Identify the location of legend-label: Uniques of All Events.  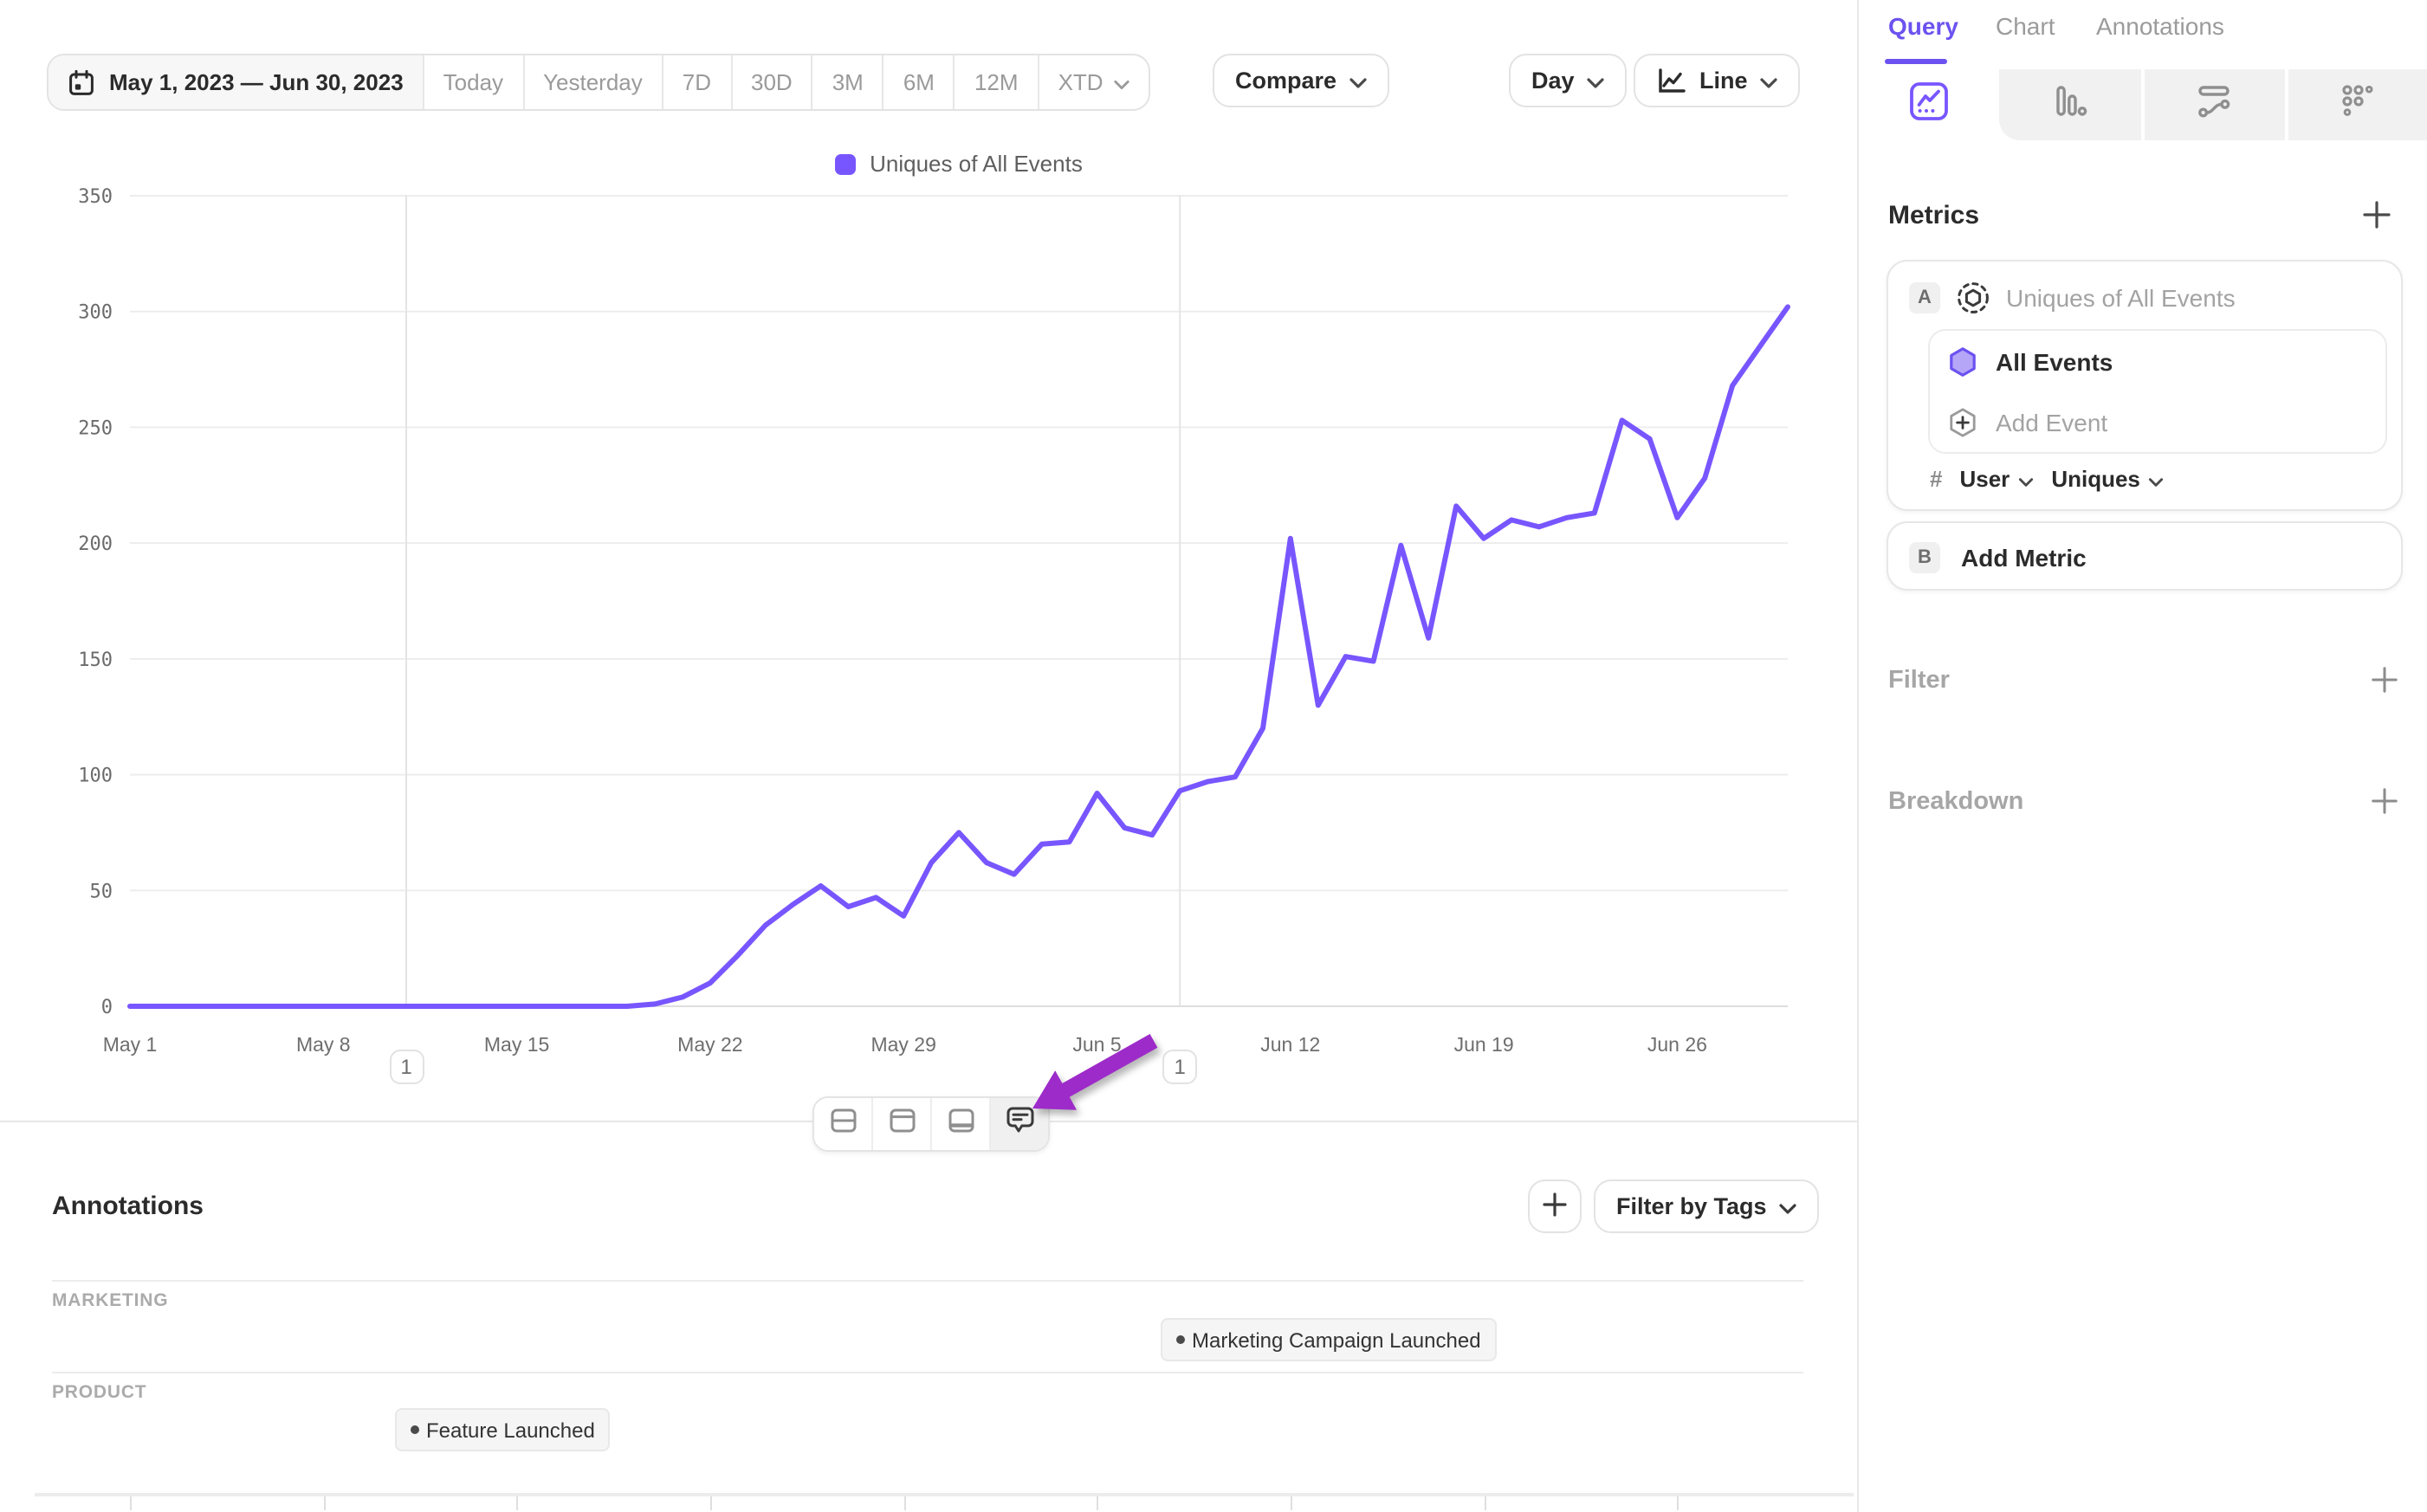
(976, 164).